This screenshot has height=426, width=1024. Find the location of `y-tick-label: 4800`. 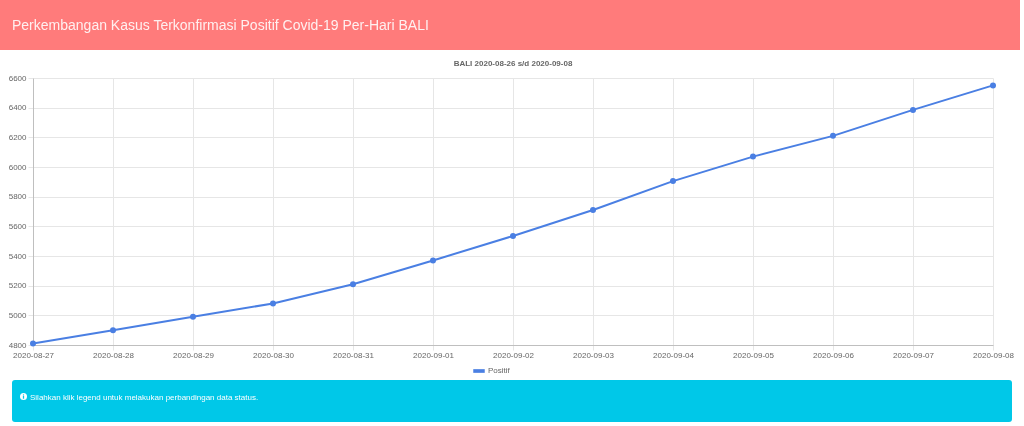

y-tick-label: 4800 is located at coordinates (18, 345).